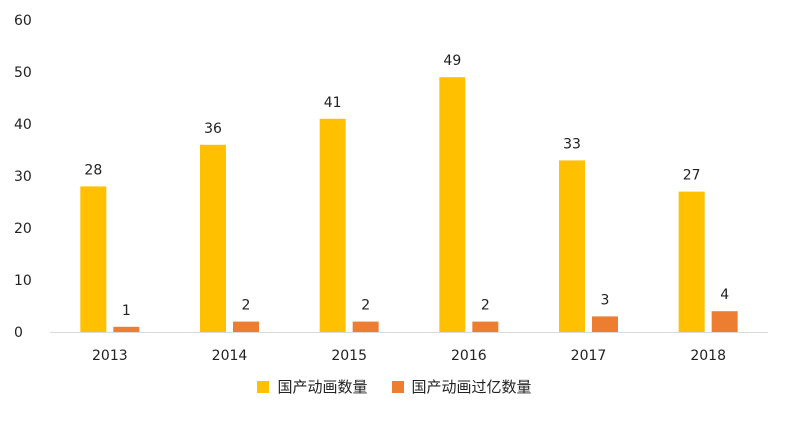 The height and width of the screenshot is (422, 789). I want to click on y-tick-label: 10, so click(23, 281).